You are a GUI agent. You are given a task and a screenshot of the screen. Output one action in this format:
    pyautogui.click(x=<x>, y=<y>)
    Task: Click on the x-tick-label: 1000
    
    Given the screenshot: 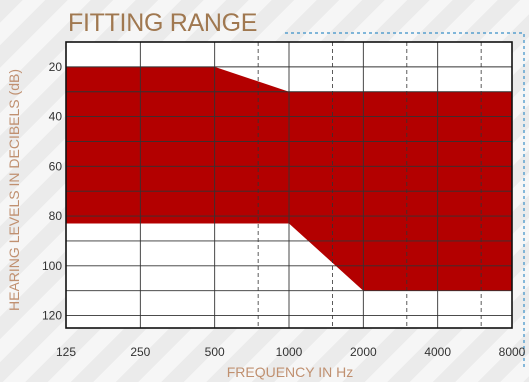 What is the action you would take?
    pyautogui.click(x=289, y=352)
    